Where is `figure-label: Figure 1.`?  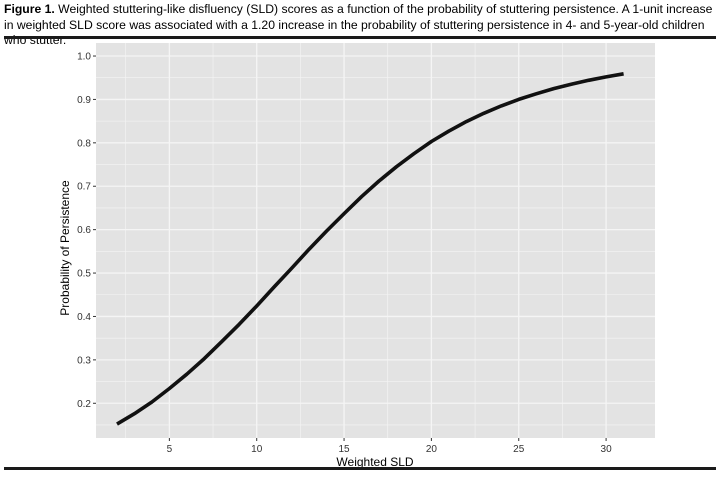
figure-label: Figure 1. is located at coordinates (29, 9).